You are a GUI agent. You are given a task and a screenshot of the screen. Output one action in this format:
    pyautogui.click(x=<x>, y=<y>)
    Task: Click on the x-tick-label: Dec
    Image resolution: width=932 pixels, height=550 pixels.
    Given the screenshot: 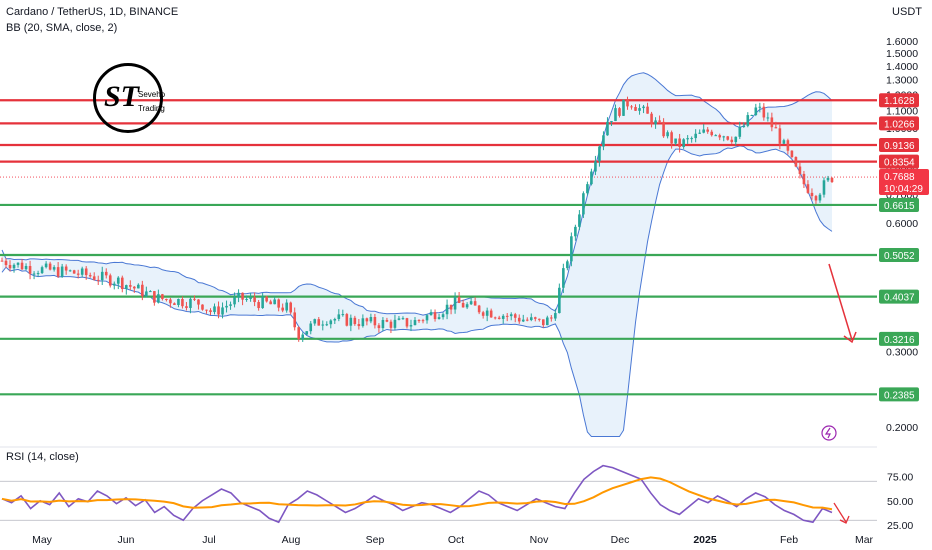 What is the action you would take?
    pyautogui.click(x=620, y=540)
    